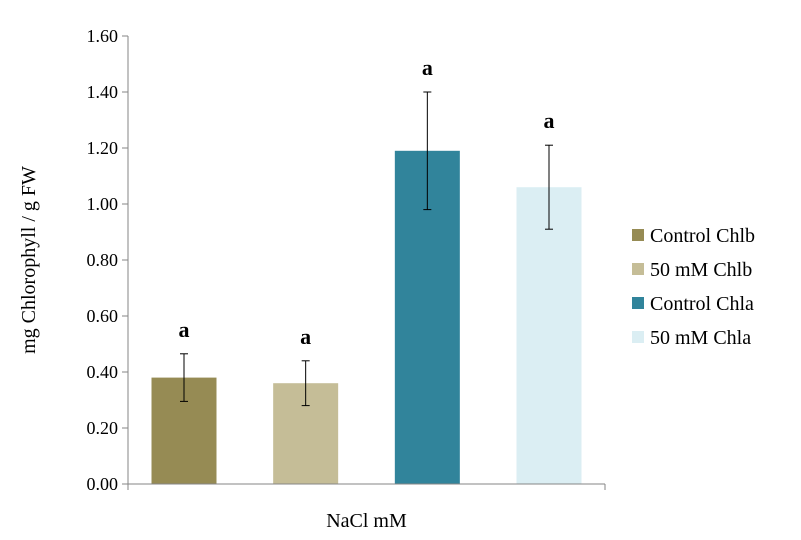 This screenshot has width=801, height=540. I want to click on y-tick-label: 0.80, so click(103, 260).